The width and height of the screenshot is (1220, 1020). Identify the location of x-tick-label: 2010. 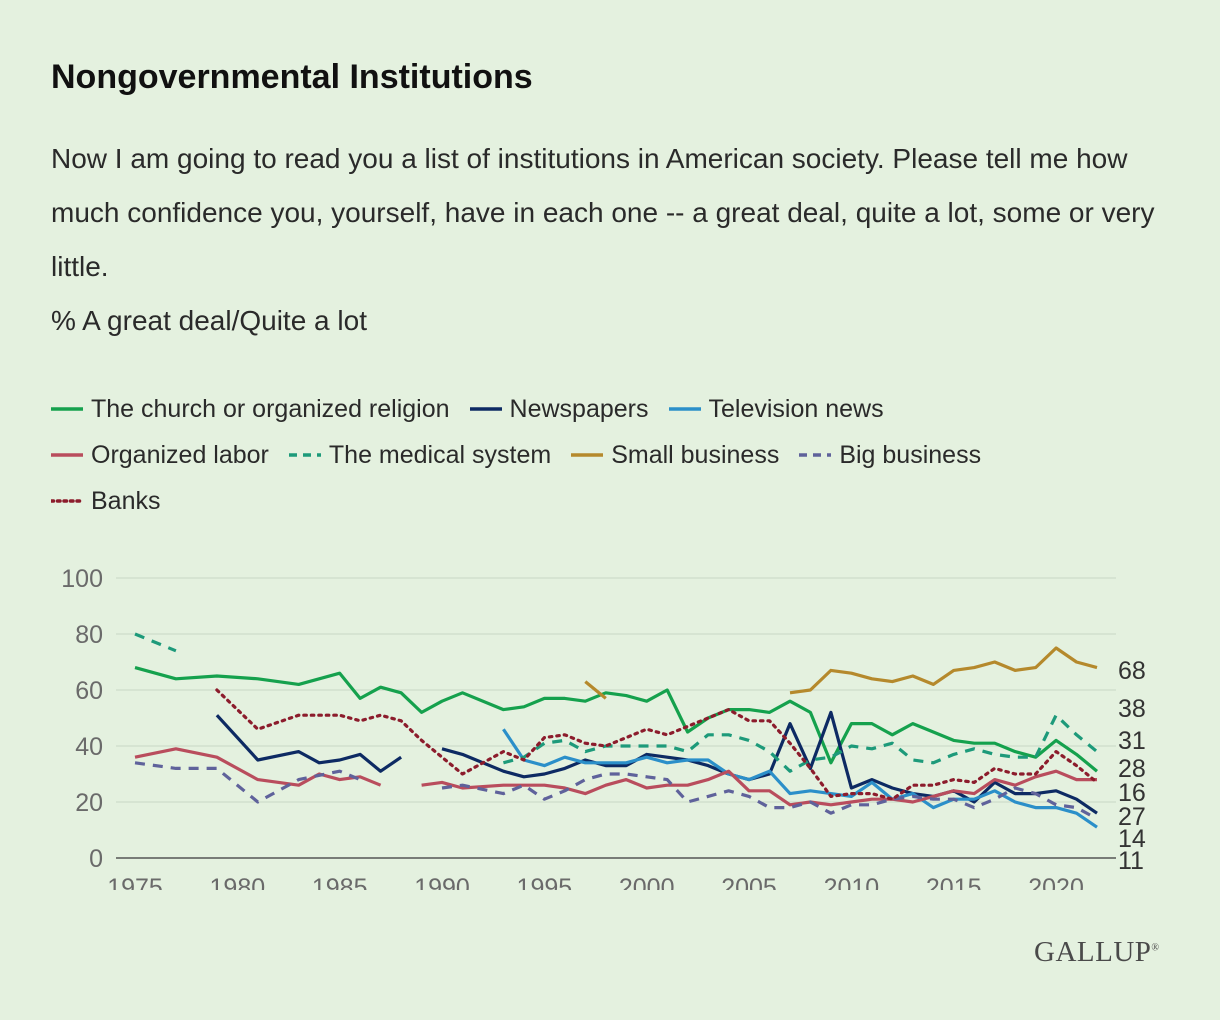
(852, 882).